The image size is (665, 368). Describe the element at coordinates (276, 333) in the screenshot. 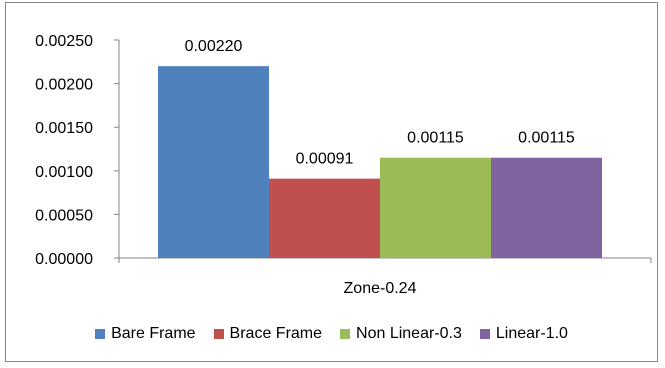

I see `legend-label: Brace Frame` at that location.